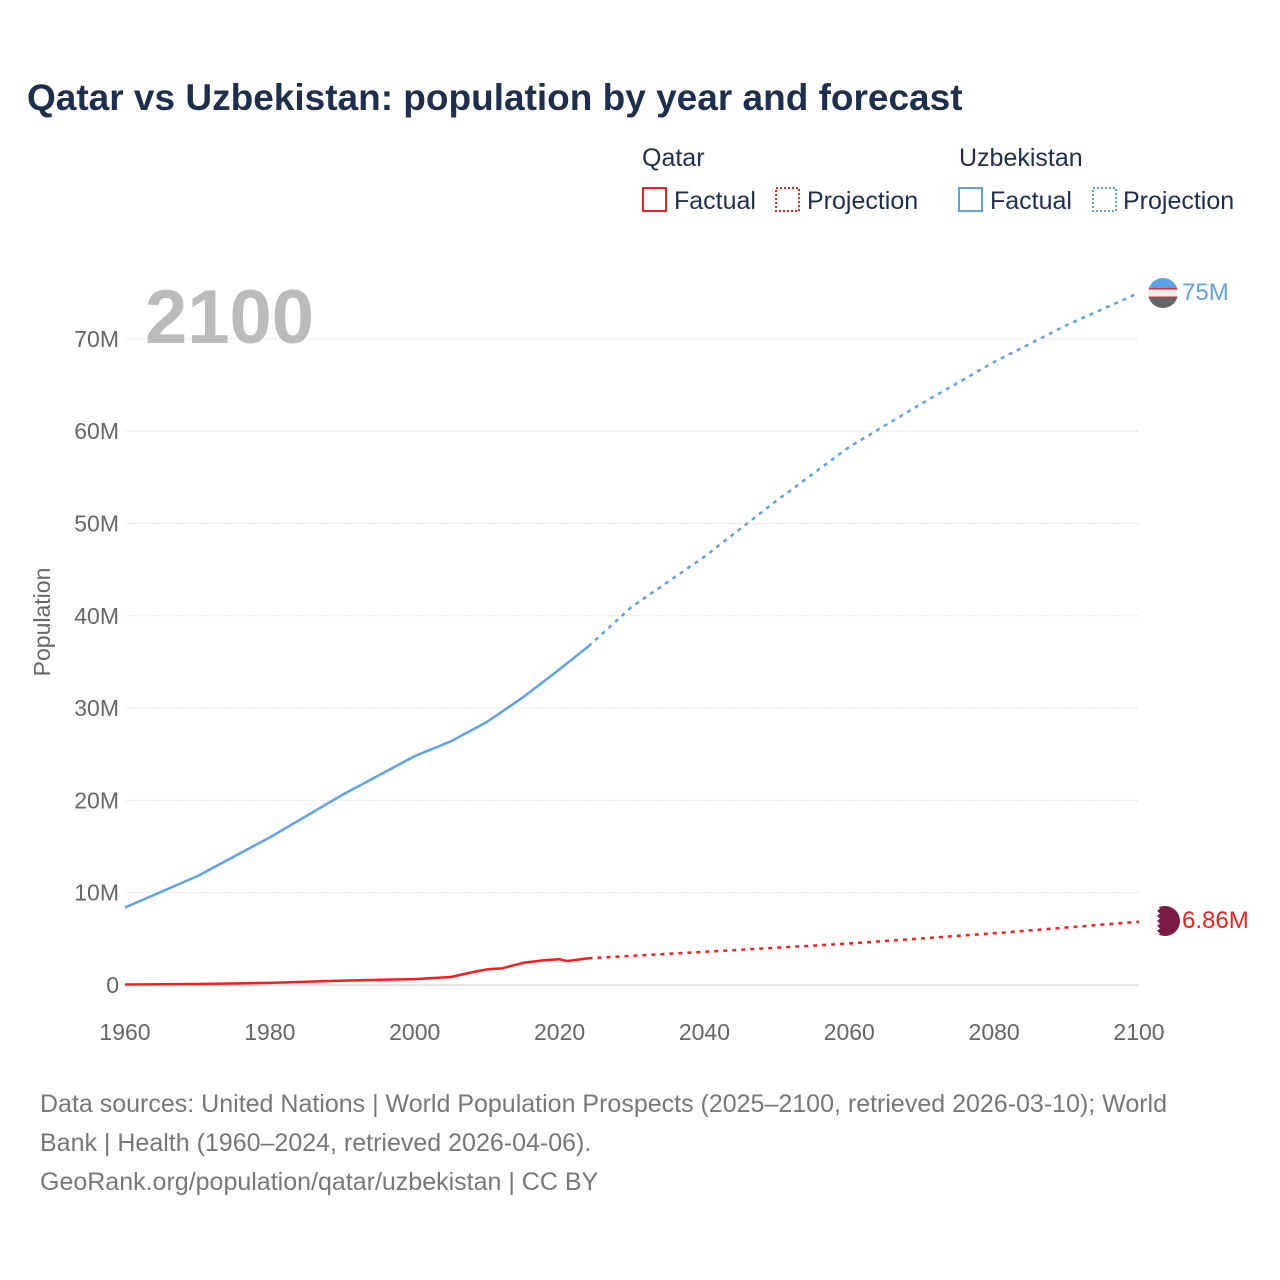  Describe the element at coordinates (112, 985) in the screenshot. I see `y-tick-label: 0` at that location.